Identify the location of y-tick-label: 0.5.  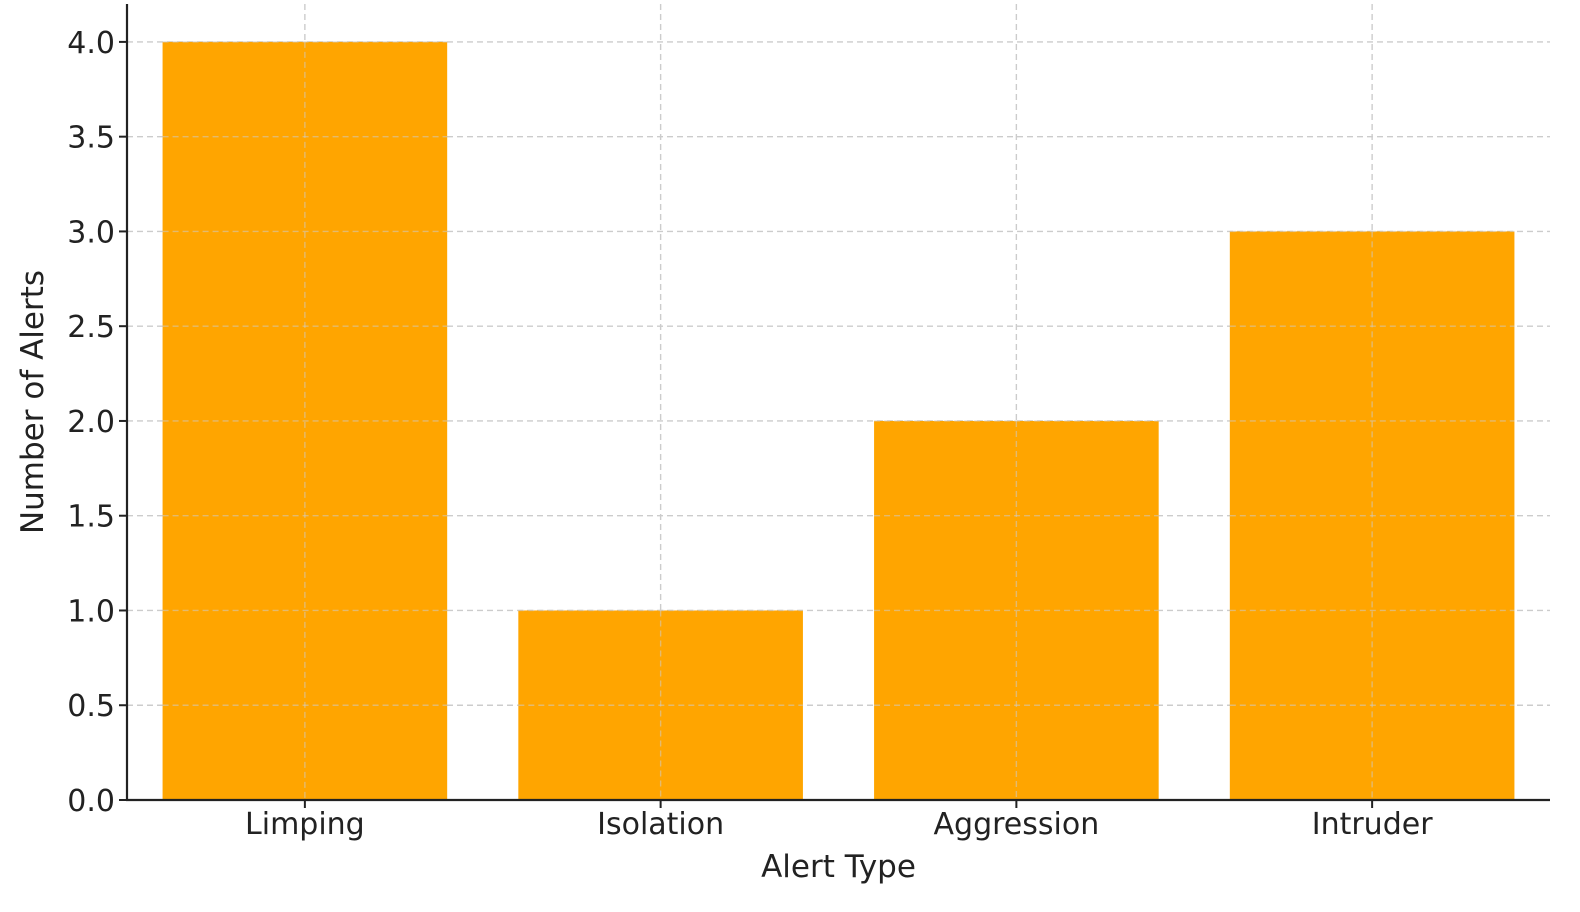
(91, 706).